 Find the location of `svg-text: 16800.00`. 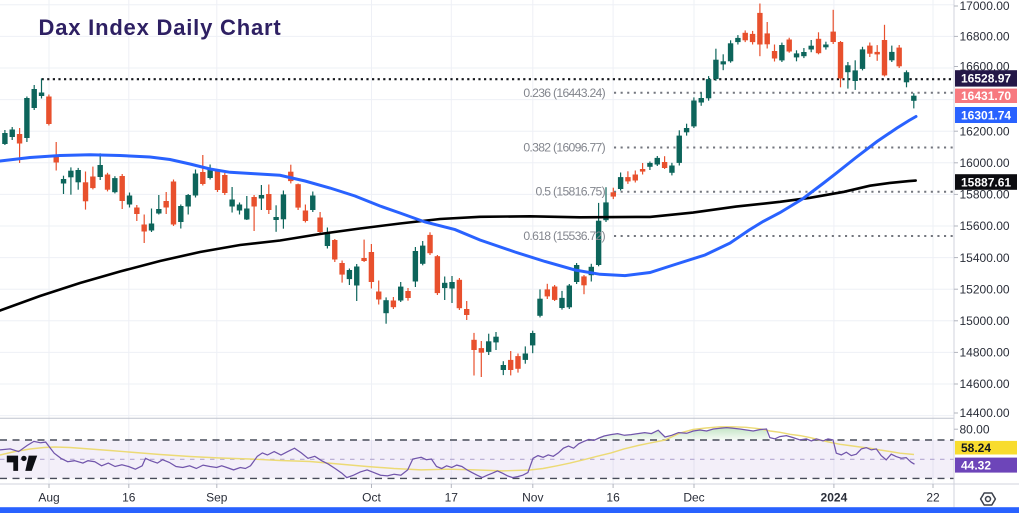

svg-text: 16800.00 is located at coordinates (985, 37).